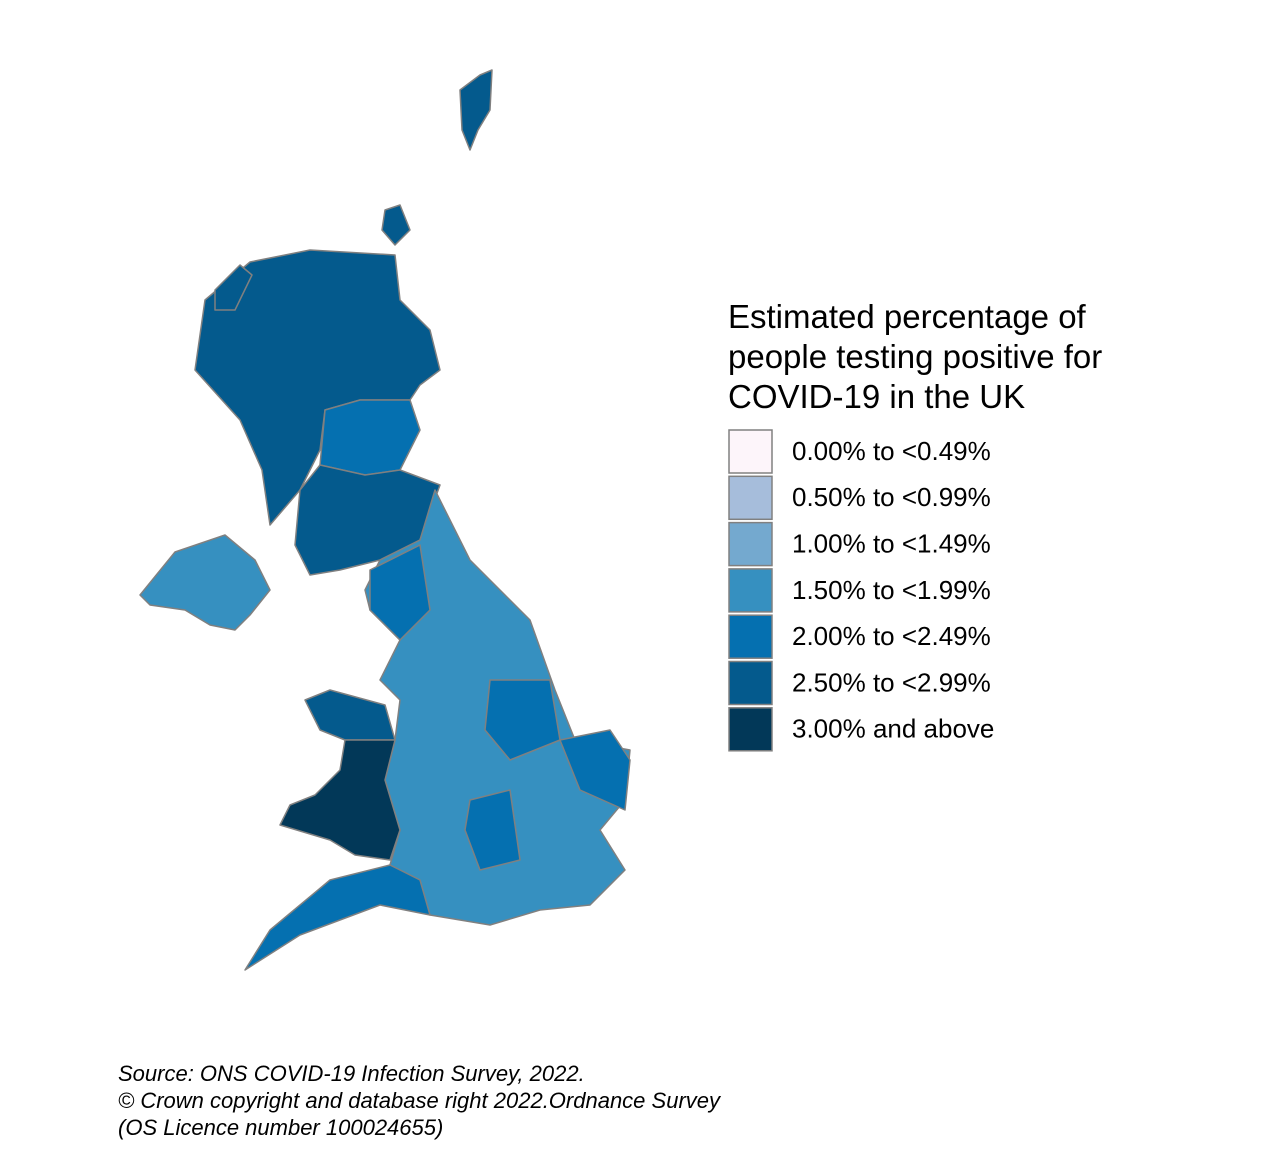 The image size is (1277, 1161). What do you see at coordinates (280, 1127) in the screenshot?
I see `source-line: (OS Licence number 100024655)` at bounding box center [280, 1127].